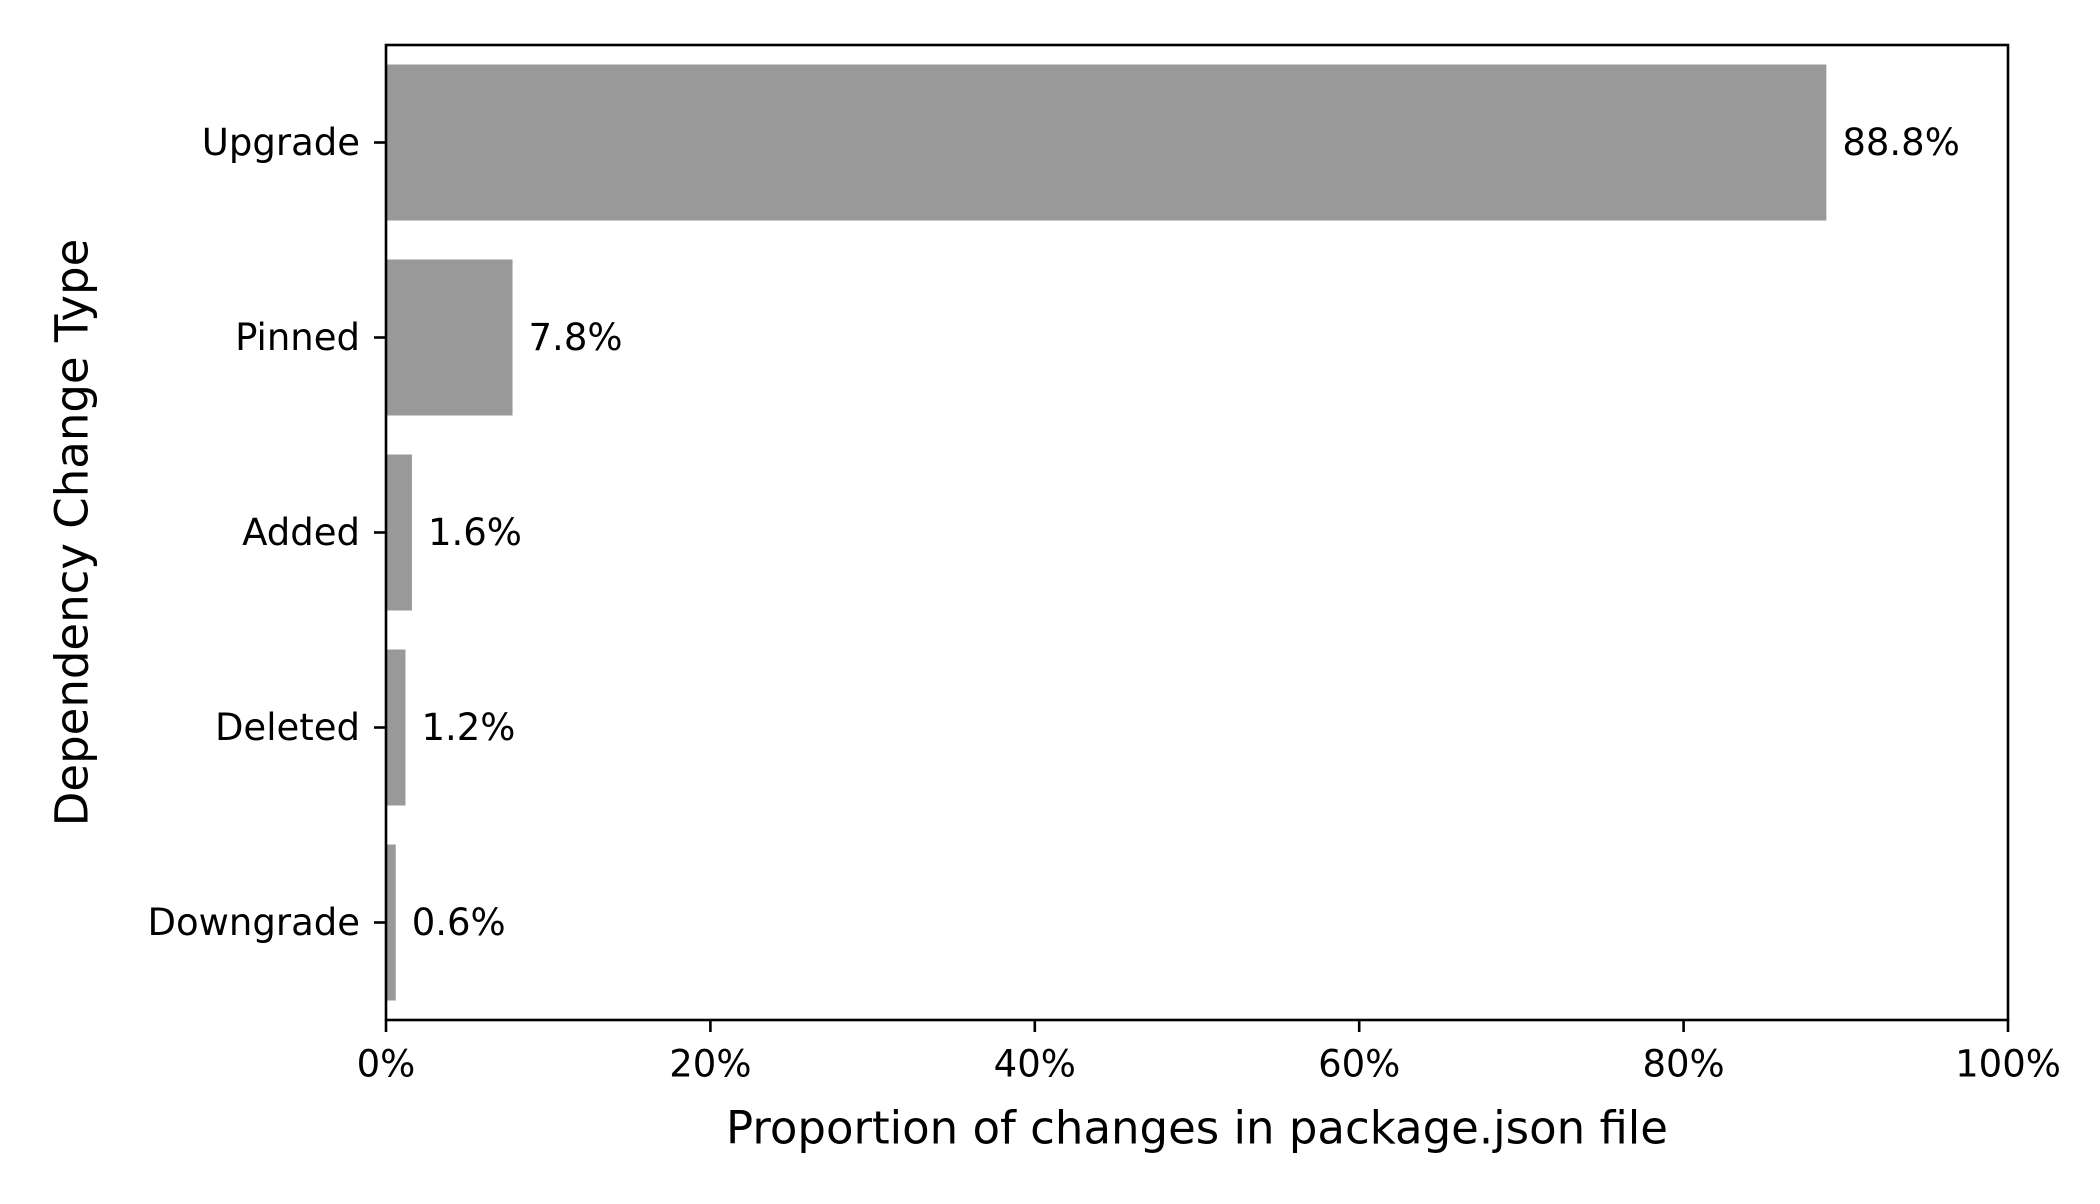  What do you see at coordinates (2008, 1064) in the screenshot?
I see `x-tick-label: 100%` at bounding box center [2008, 1064].